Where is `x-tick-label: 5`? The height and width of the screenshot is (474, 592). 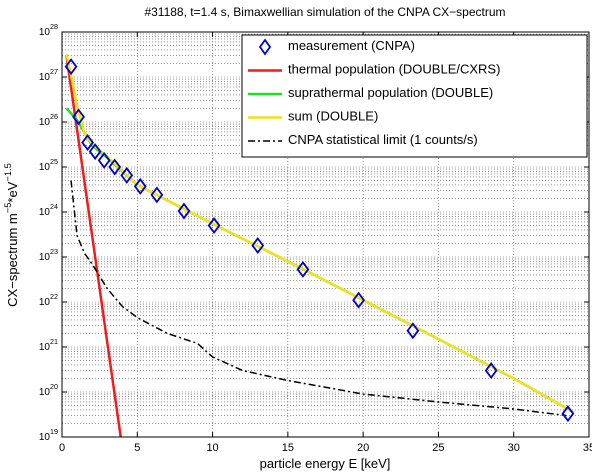 x-tick-label: 5 is located at coordinates (137, 448).